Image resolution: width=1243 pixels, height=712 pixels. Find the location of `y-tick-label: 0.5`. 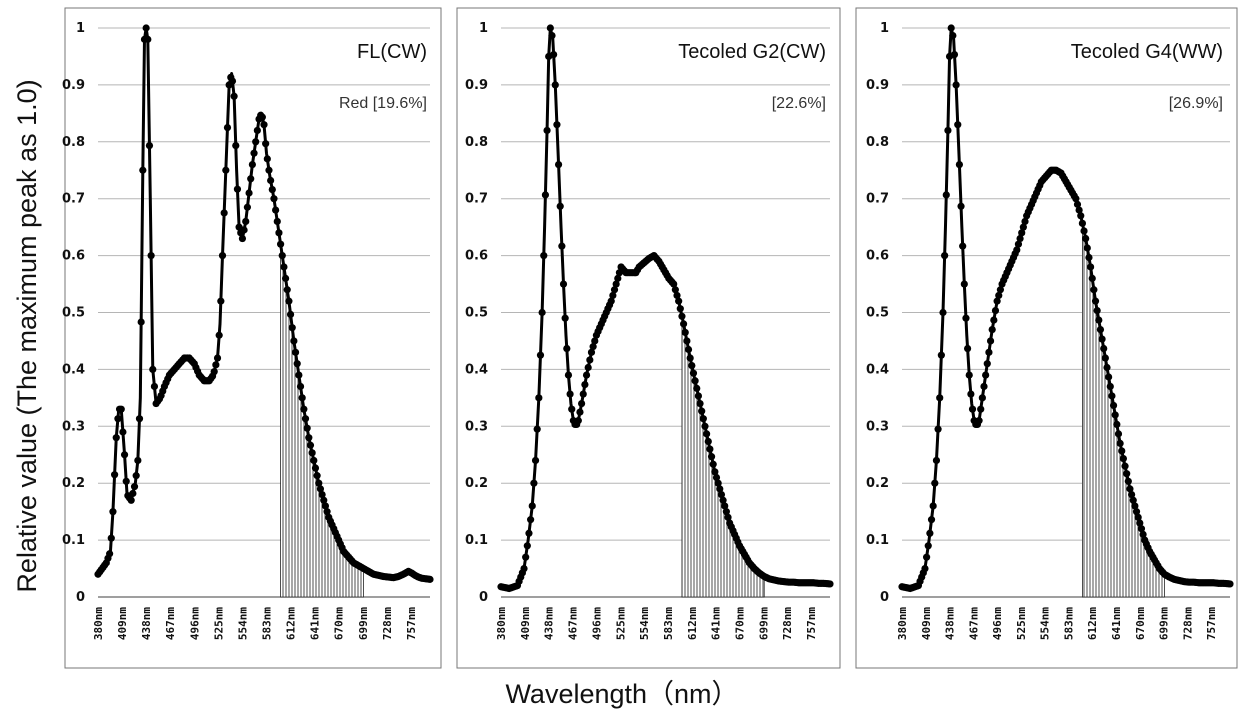

y-tick-label: 0.5 is located at coordinates (73, 313).